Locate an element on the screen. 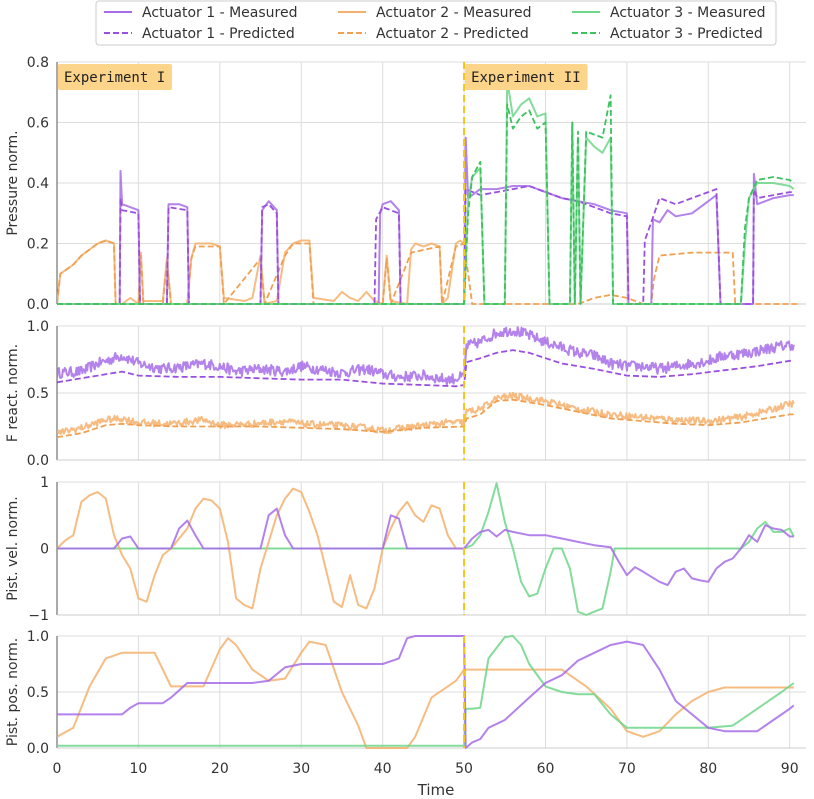 The height and width of the screenshot is (799, 814). x-tick-label: 60 is located at coordinates (546, 769).